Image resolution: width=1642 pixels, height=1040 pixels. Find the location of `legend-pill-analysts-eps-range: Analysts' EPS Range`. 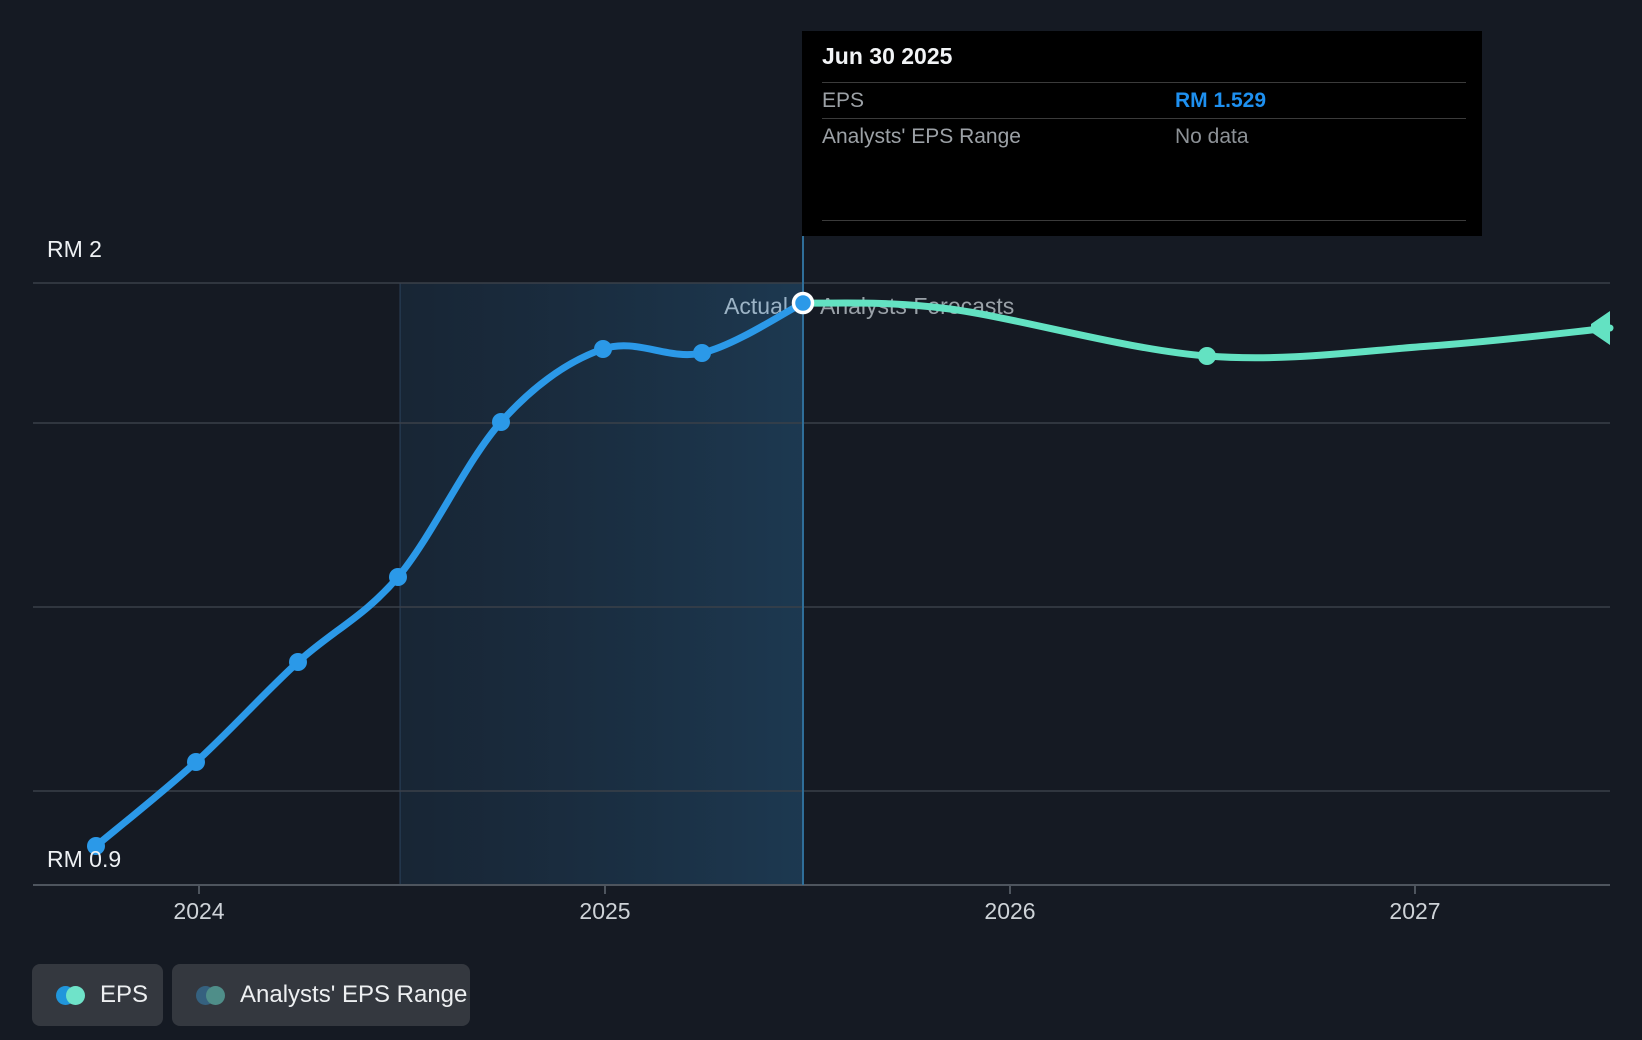

legend-pill-analysts-eps-range: Analysts' EPS Range is located at coordinates (321, 995).